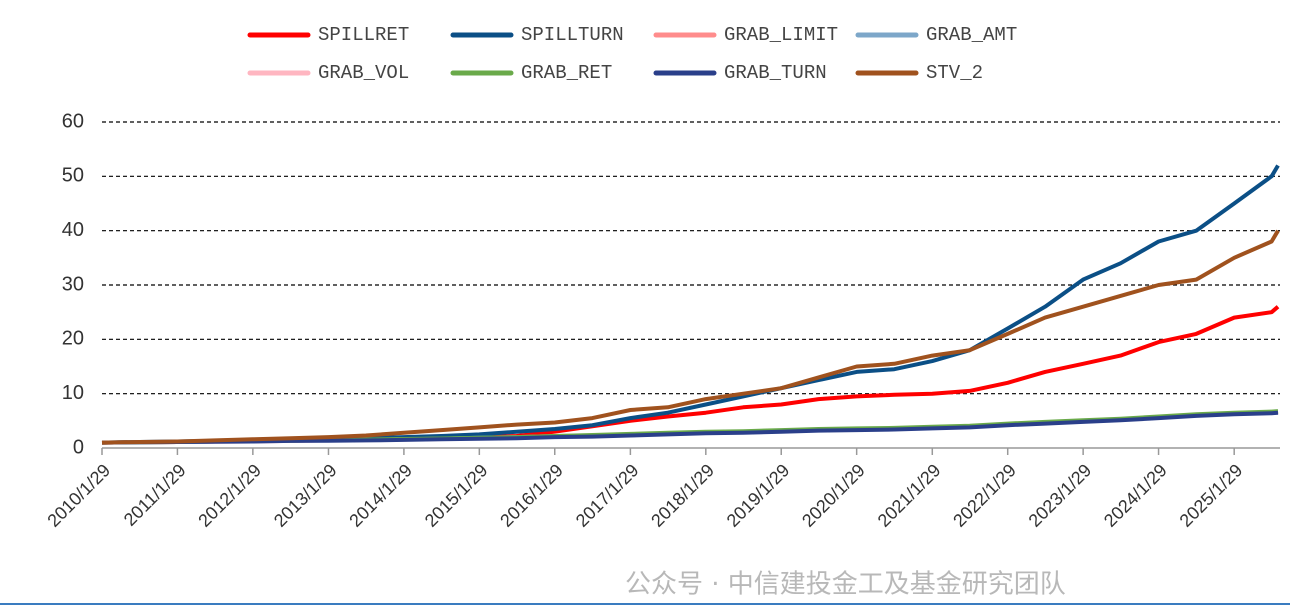 This screenshot has width=1290, height=606. I want to click on legend-label: STV_2, so click(954, 73).